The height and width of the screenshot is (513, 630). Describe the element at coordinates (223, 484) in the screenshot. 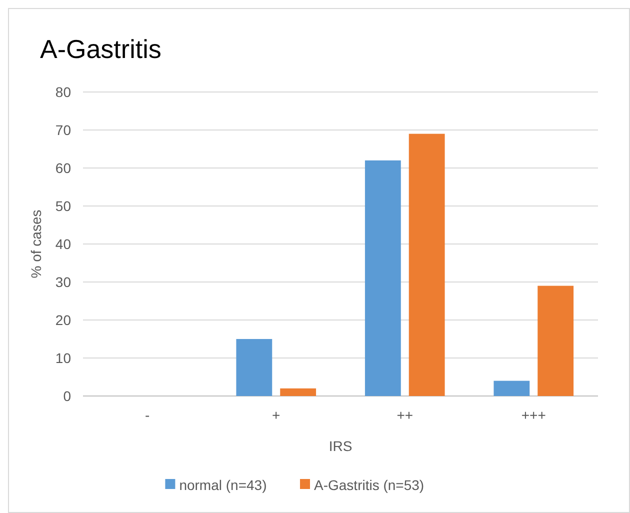

I see `legend-label: normal (n=43)` at that location.